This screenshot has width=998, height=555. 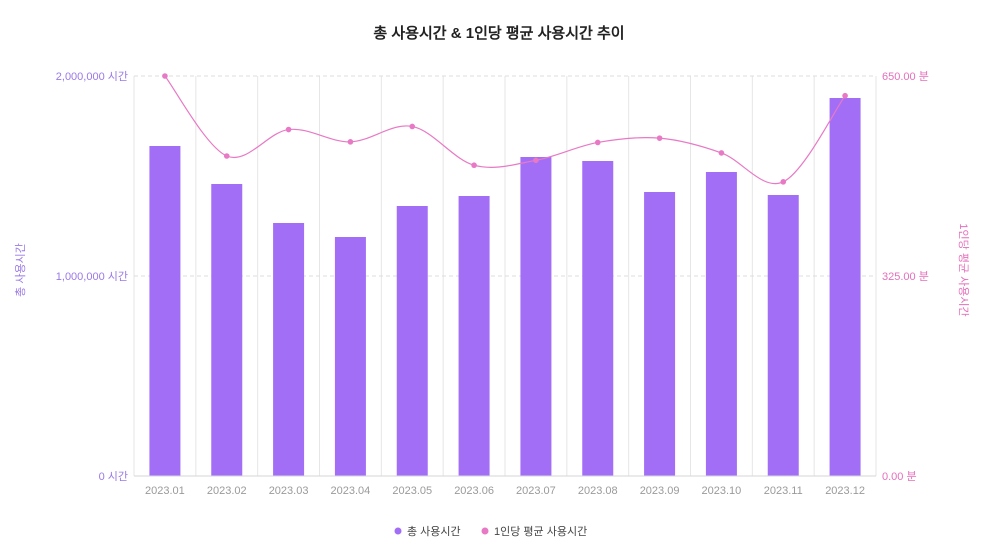 What do you see at coordinates (20, 270) in the screenshot?
I see `y-axis-title-left: 총 사용시간` at bounding box center [20, 270].